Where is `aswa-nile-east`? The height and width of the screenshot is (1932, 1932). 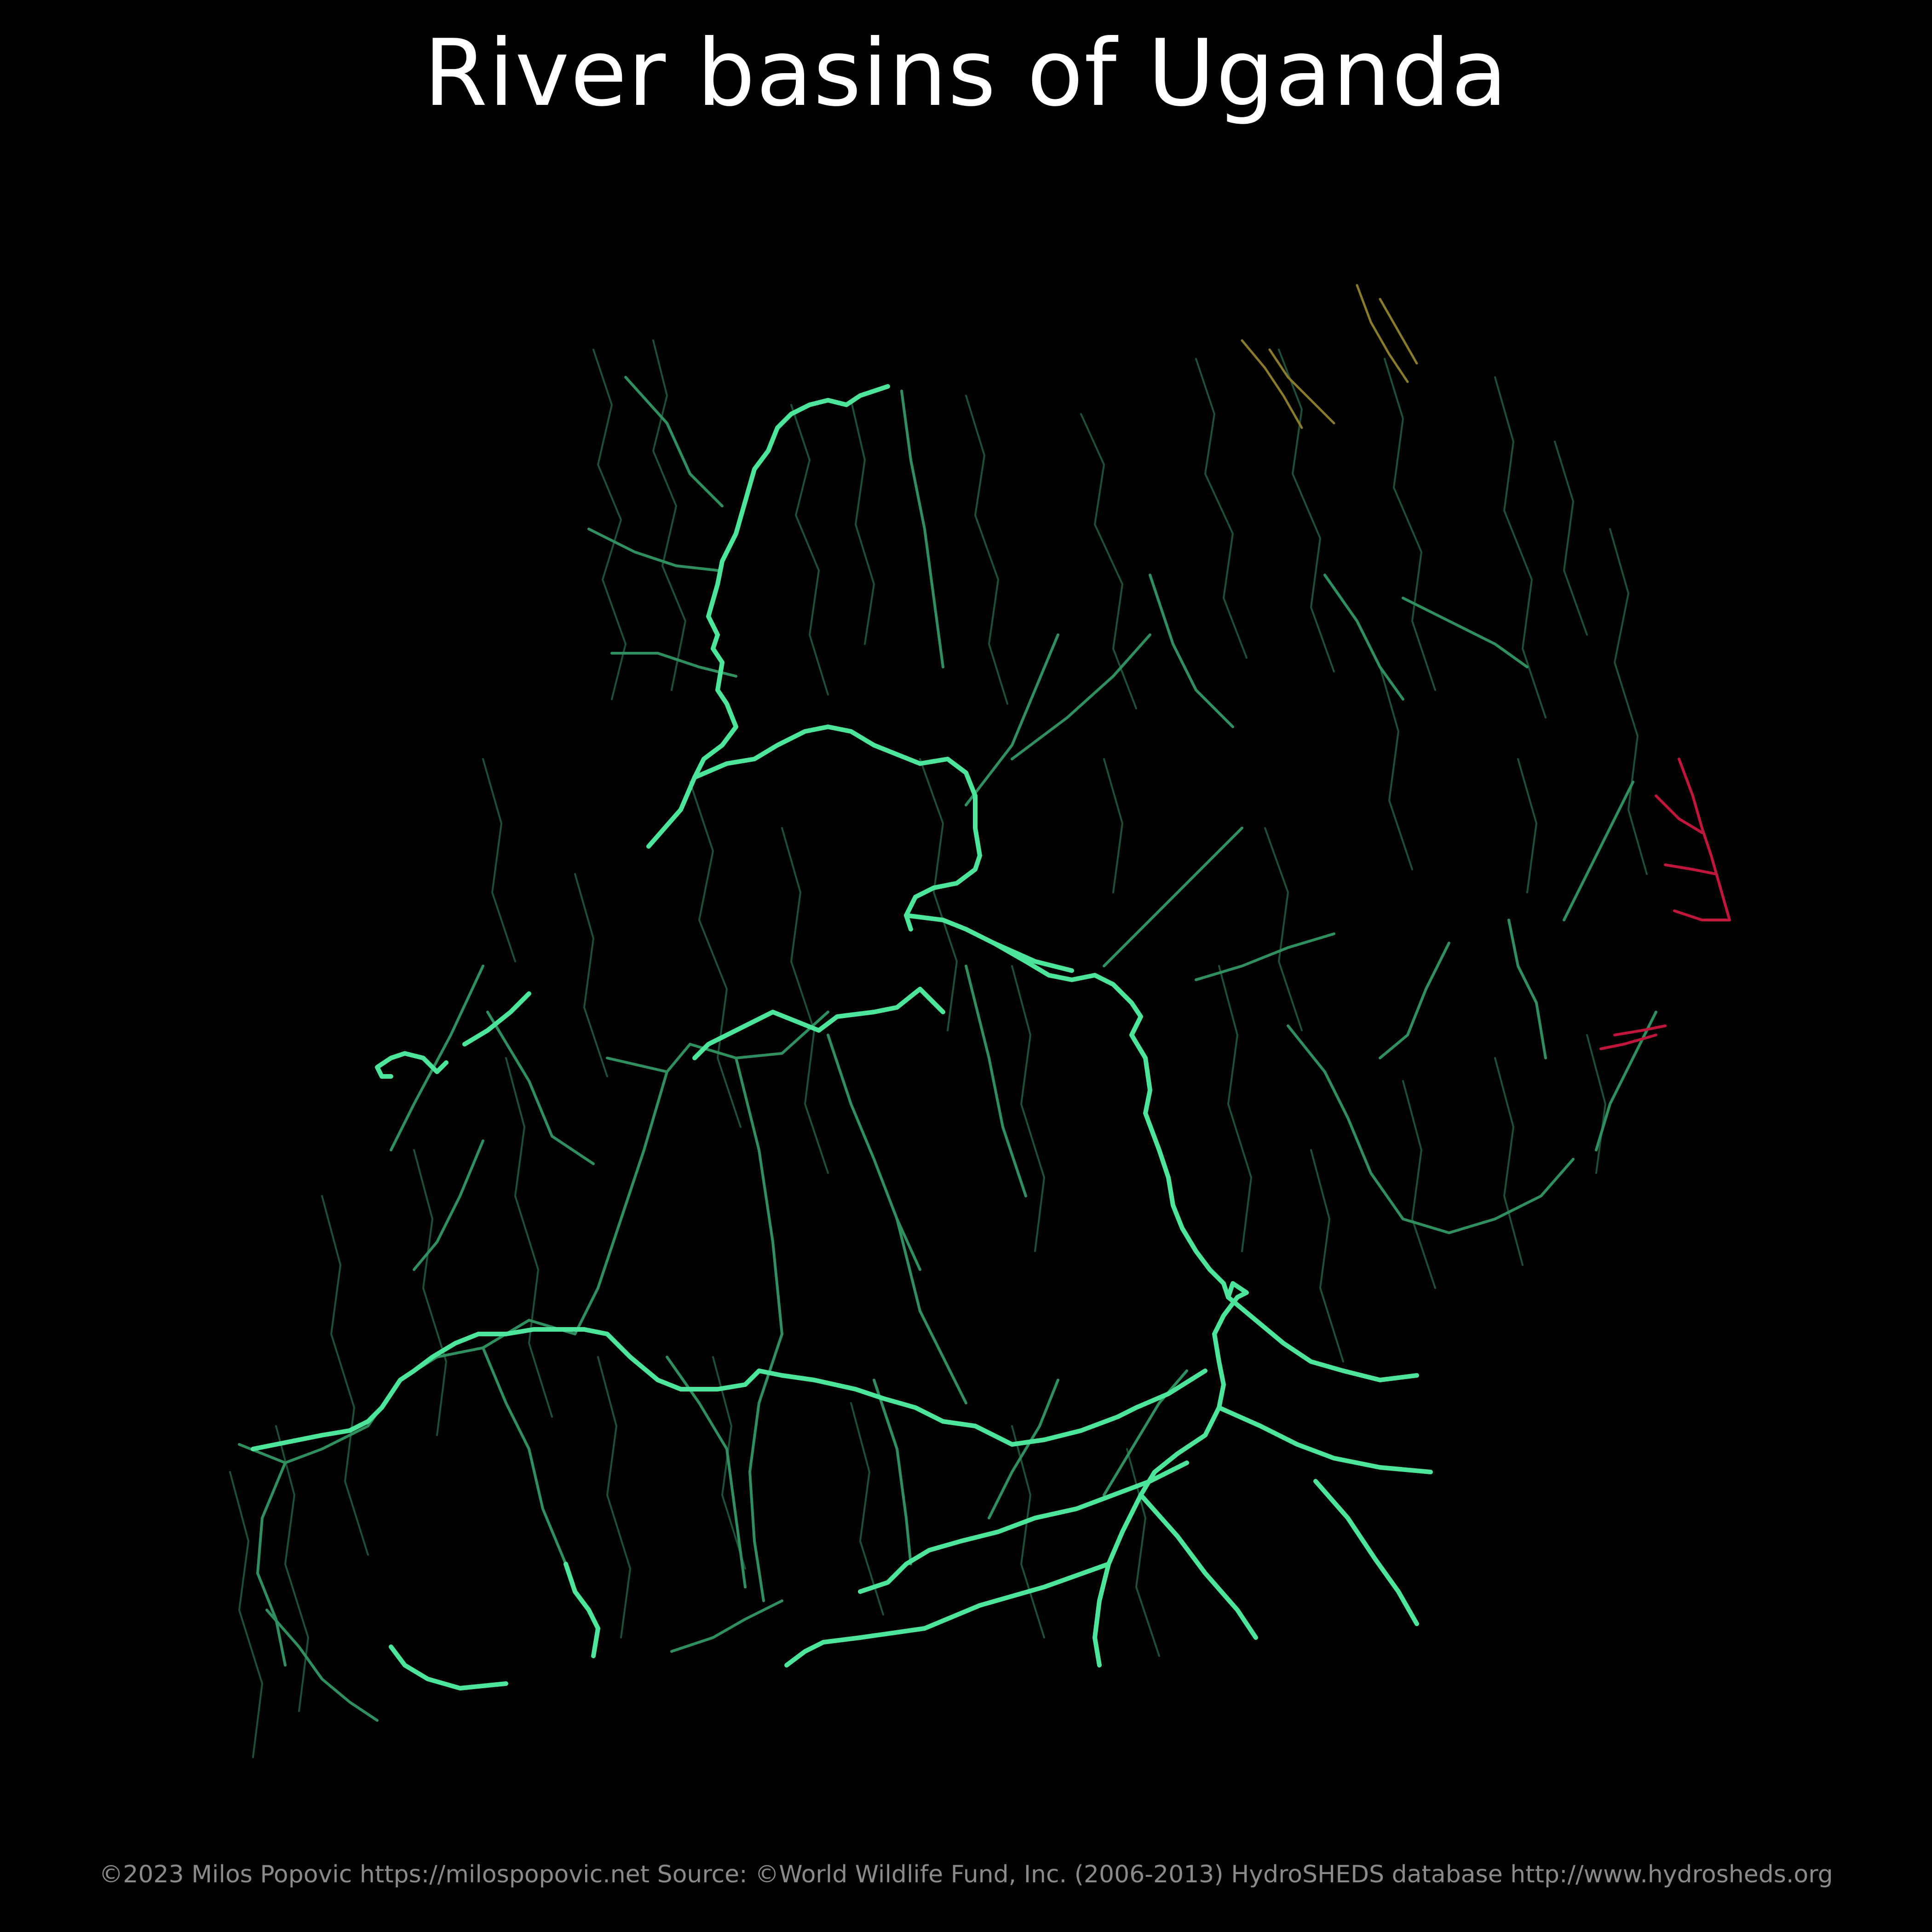
aswa-nile-east is located at coordinates (1032, 957).